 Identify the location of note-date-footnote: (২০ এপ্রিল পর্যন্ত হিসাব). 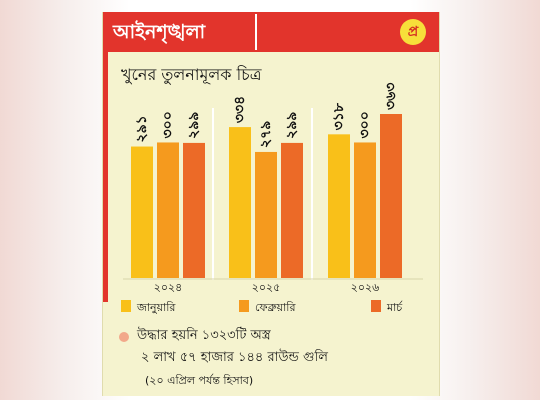
(199, 380).